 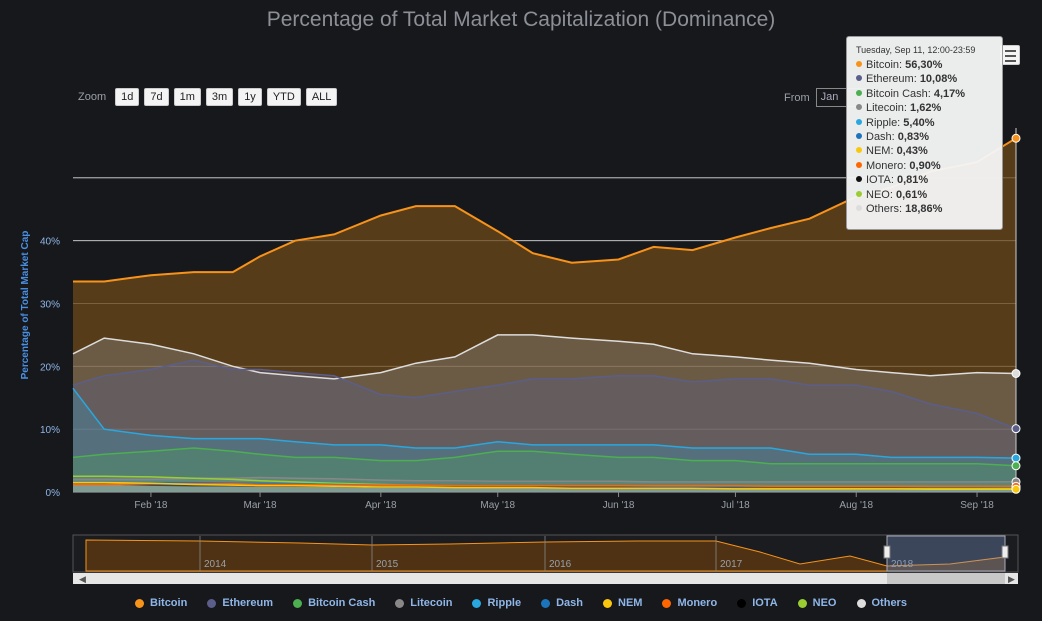 What do you see at coordinates (889, 603) in the screenshot?
I see `legend-label: Others` at bounding box center [889, 603].